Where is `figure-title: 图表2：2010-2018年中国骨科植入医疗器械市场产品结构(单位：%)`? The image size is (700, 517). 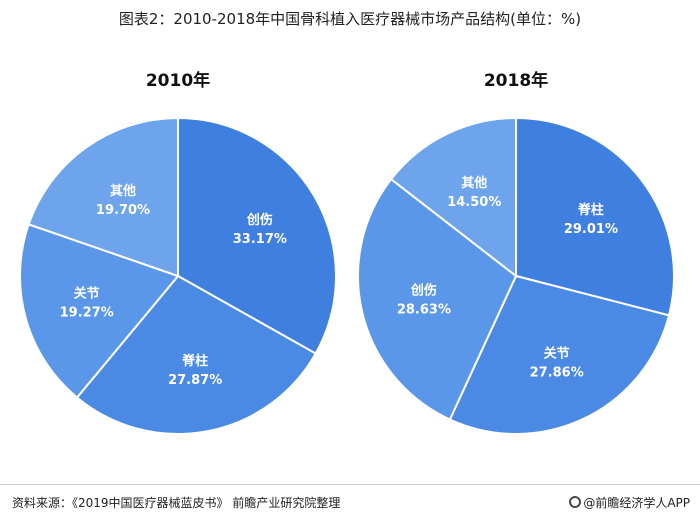 figure-title: 图表2：2010-2018年中国骨科植入医疗器械市场产品结构(单位：%) is located at coordinates (350, 19).